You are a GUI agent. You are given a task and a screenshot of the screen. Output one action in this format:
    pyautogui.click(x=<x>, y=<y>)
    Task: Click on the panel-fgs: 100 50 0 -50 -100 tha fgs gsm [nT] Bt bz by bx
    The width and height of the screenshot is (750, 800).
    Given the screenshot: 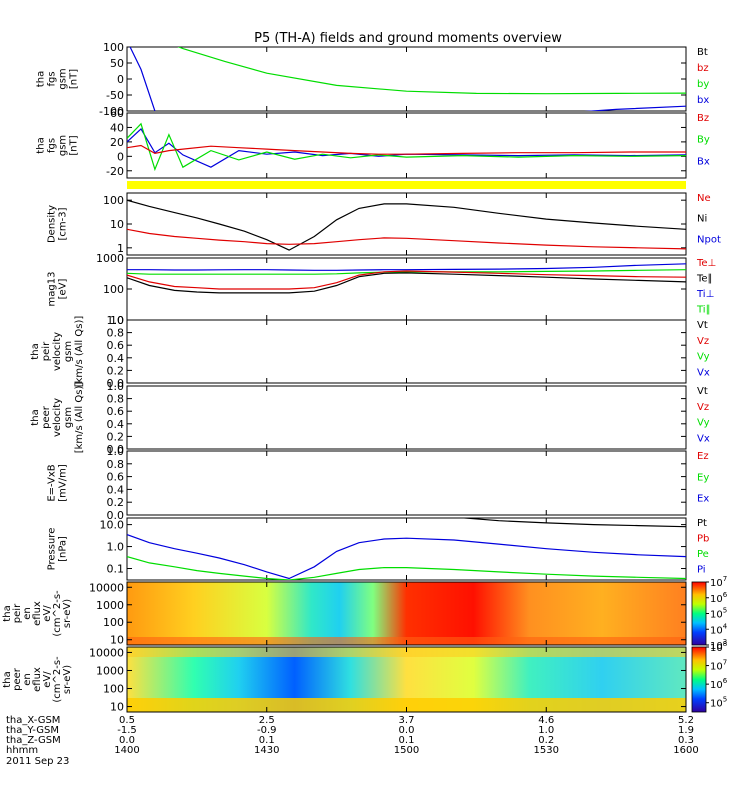 What is the action you would take?
    pyautogui.click(x=373, y=79)
    